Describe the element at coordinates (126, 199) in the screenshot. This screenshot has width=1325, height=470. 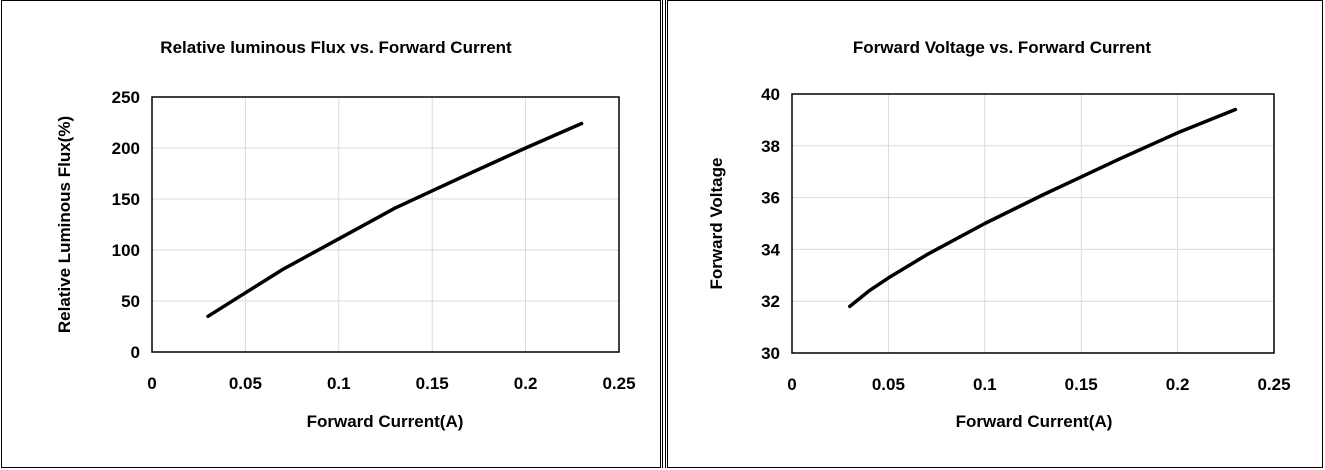
I see `y-tick-label: 150` at that location.